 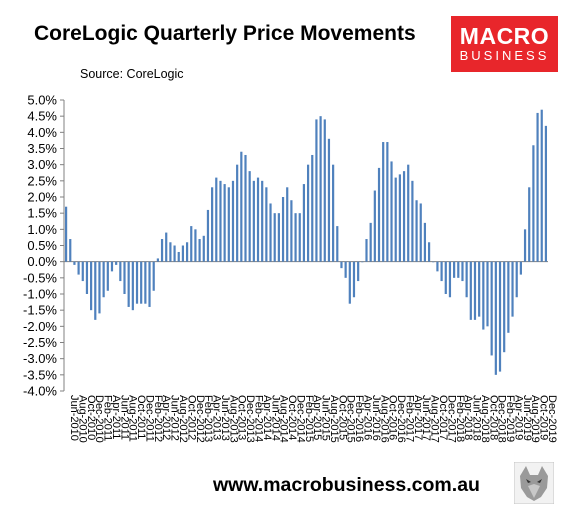 What do you see at coordinates (242, 417) in the screenshot?
I see `x-tick-label: Oct-2013` at bounding box center [242, 417].